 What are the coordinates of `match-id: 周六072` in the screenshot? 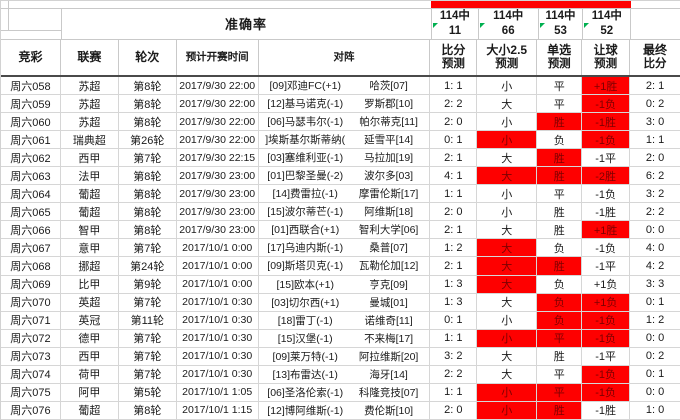 It's located at (31, 338).